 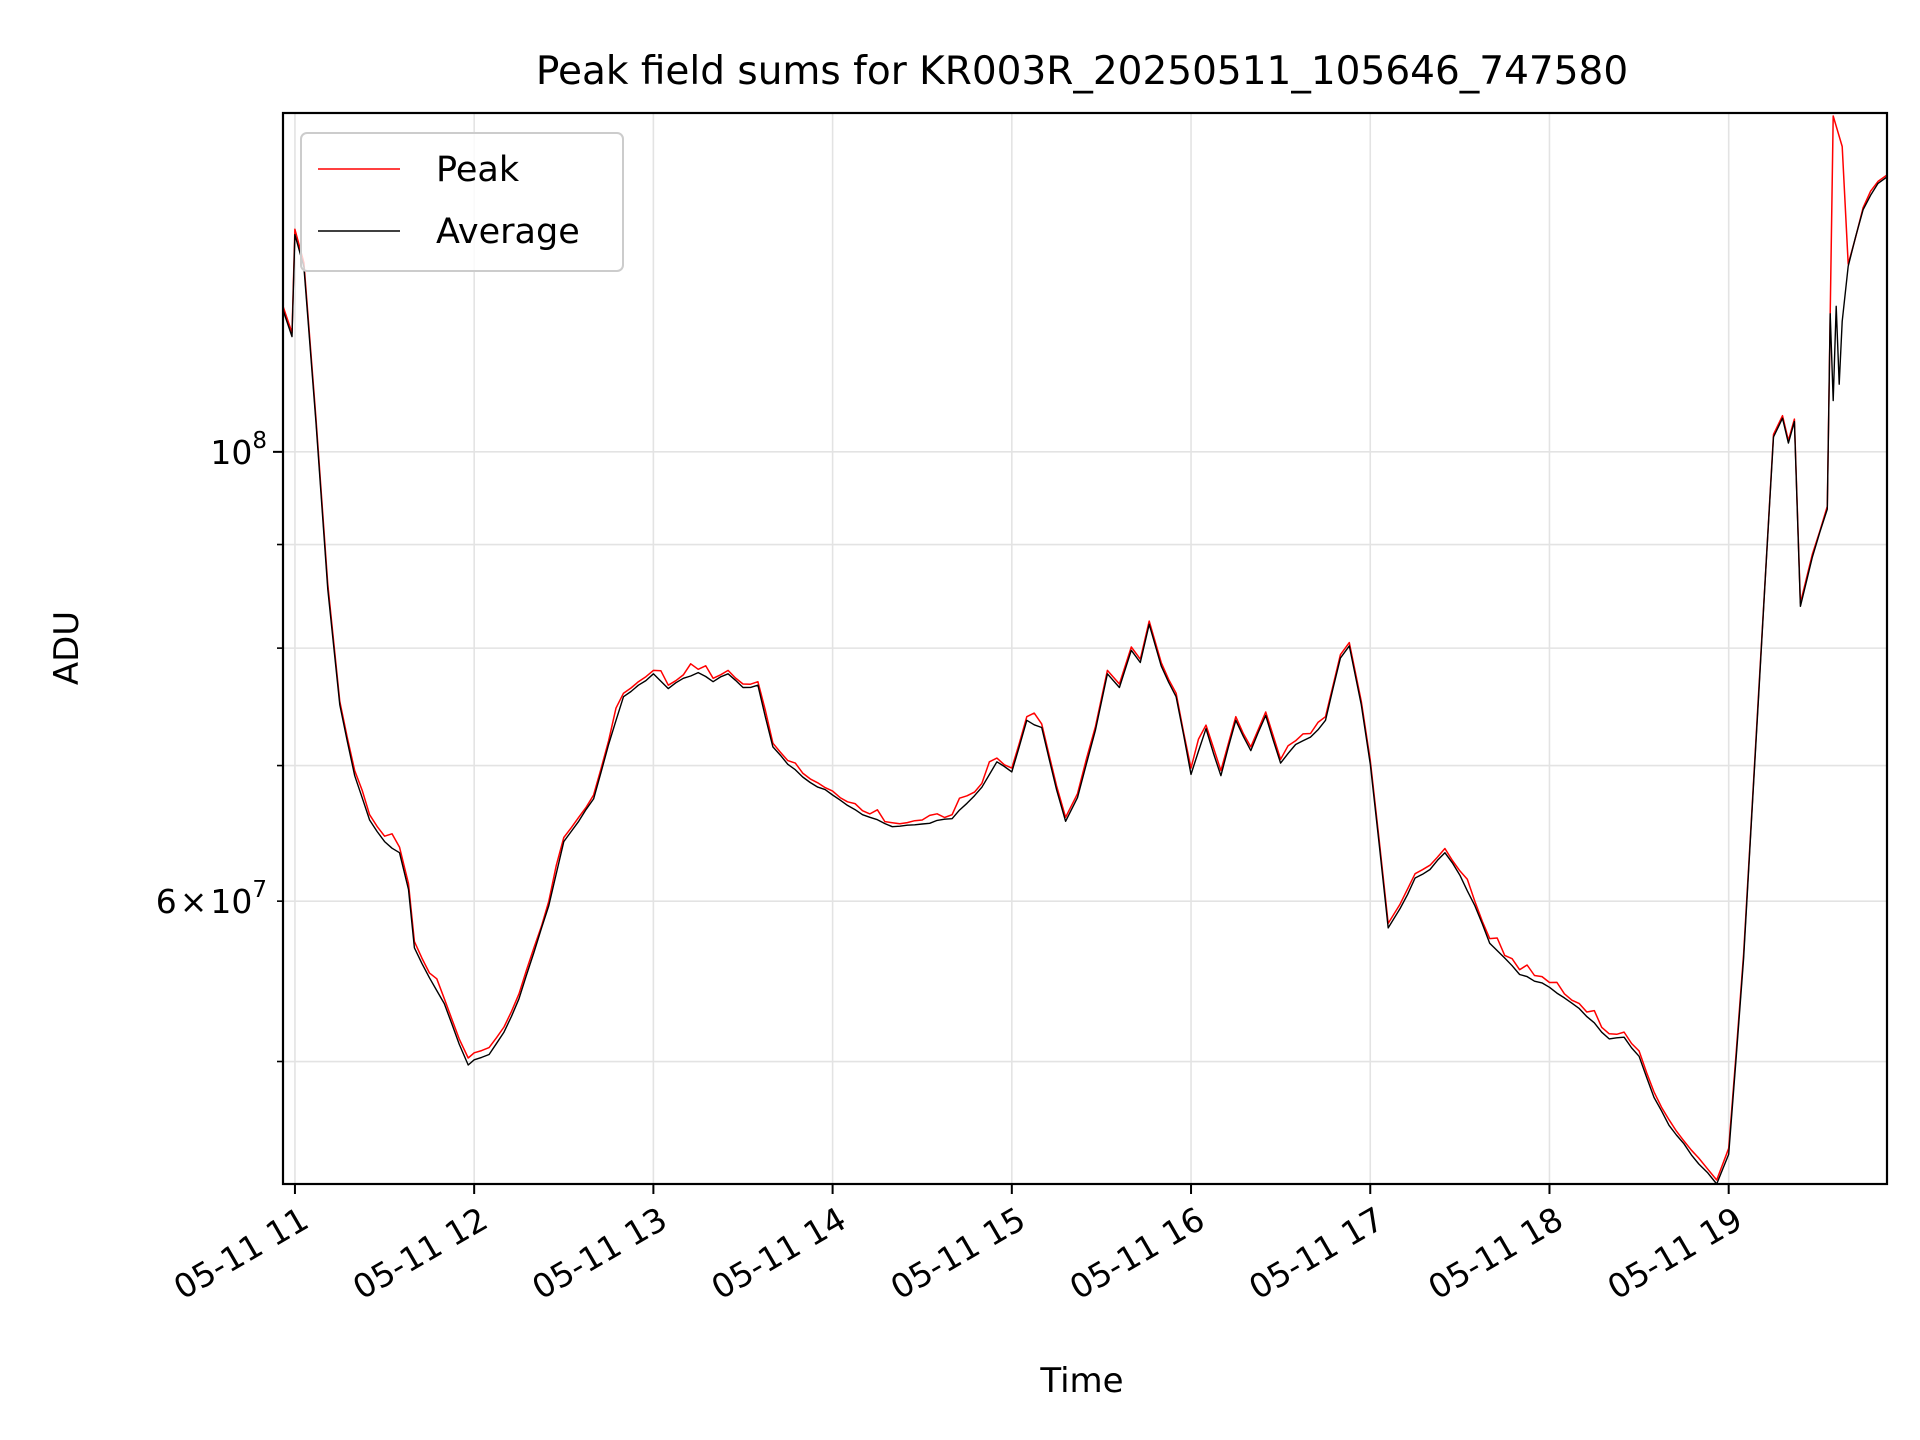 I want to click on y-axis-ticks: 108 6×107, so click(x=219, y=745).